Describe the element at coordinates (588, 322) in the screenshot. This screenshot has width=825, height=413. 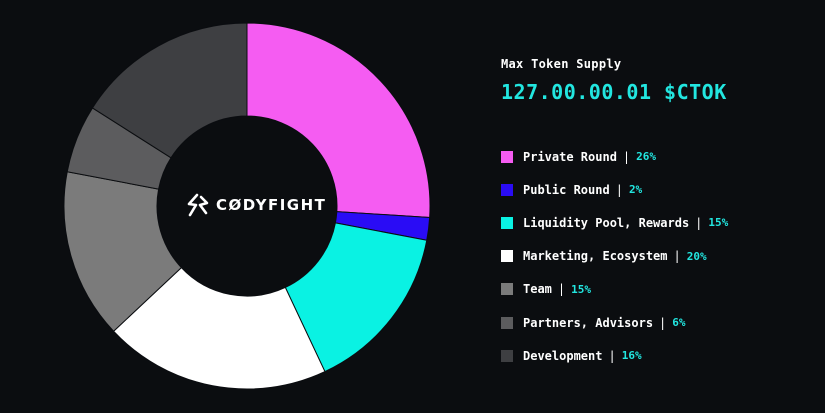
I see `legend-label: Partners, Advisors` at that location.